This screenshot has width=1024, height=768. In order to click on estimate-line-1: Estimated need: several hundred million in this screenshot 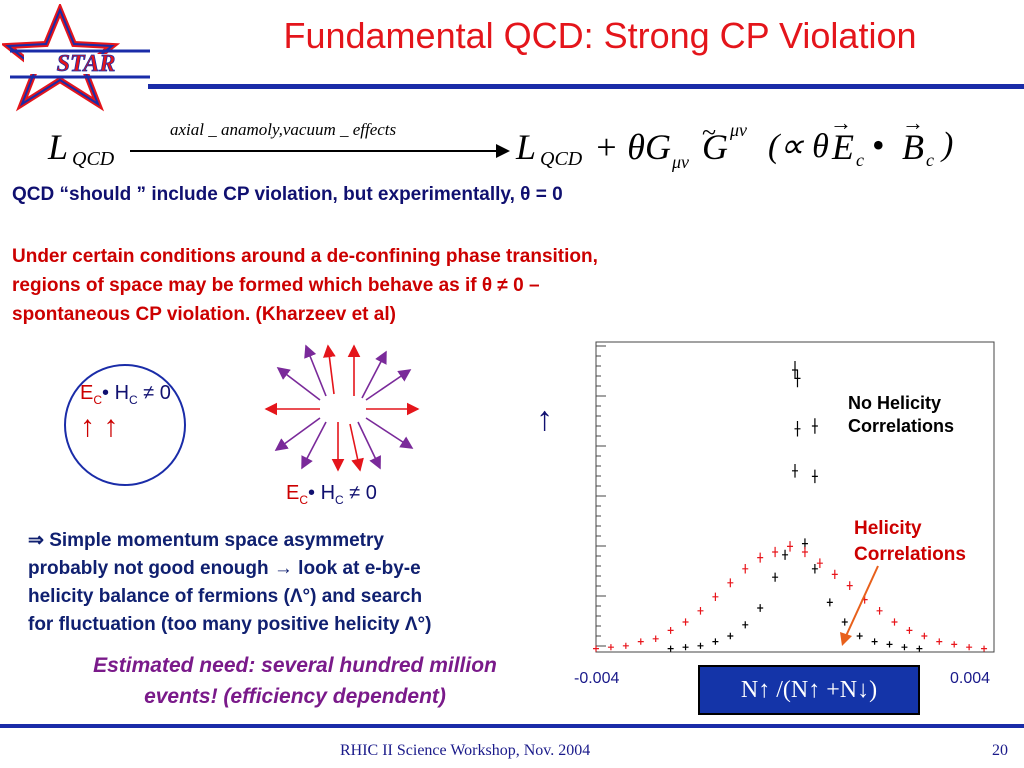, I will do `click(295, 665)`.